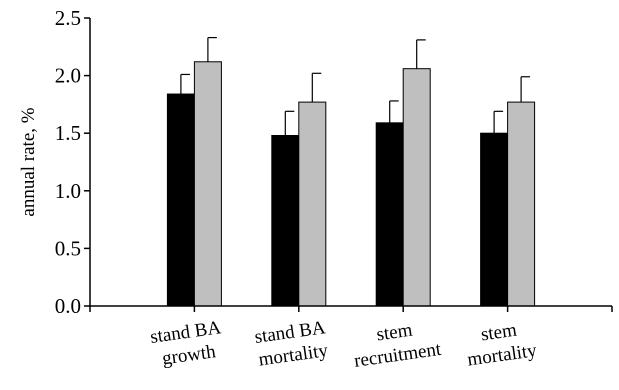  I want to click on x-category-label: stand BAmortality, so click(291, 344).